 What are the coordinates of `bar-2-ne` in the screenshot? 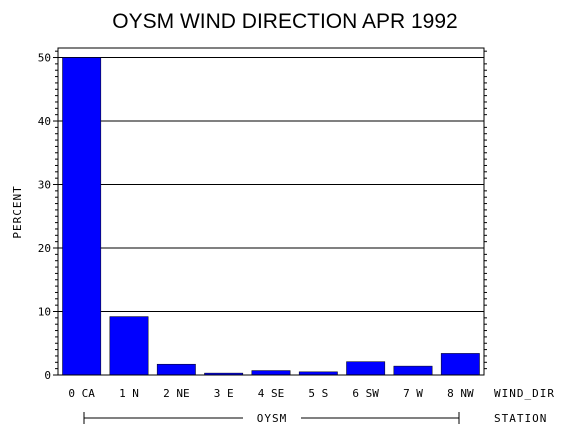 It's located at (176, 369).